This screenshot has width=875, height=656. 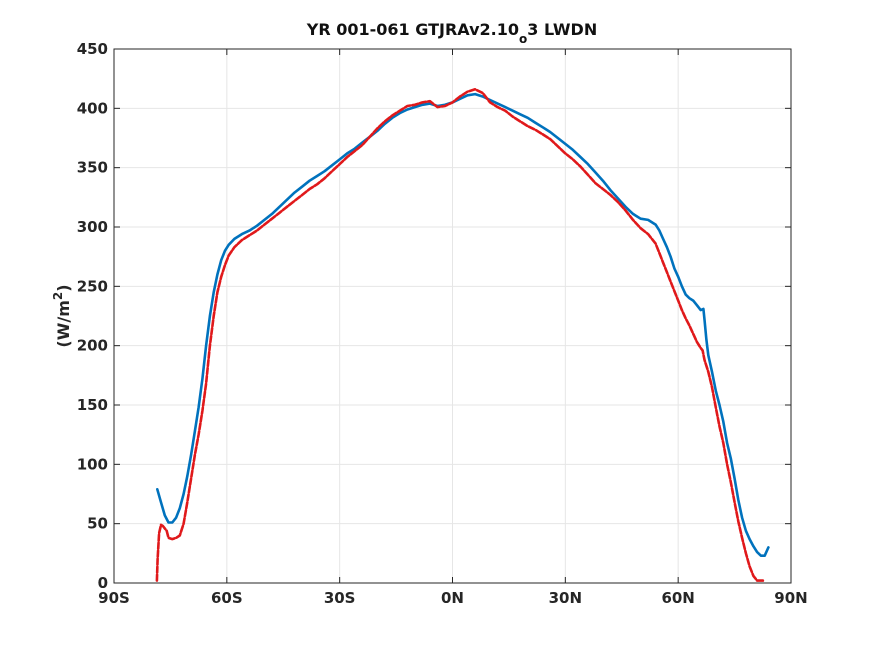 What do you see at coordinates (451, 33) in the screenshot?
I see `chart-title: YR 001-061 GTJRAv2.10o3 LWDN` at bounding box center [451, 33].